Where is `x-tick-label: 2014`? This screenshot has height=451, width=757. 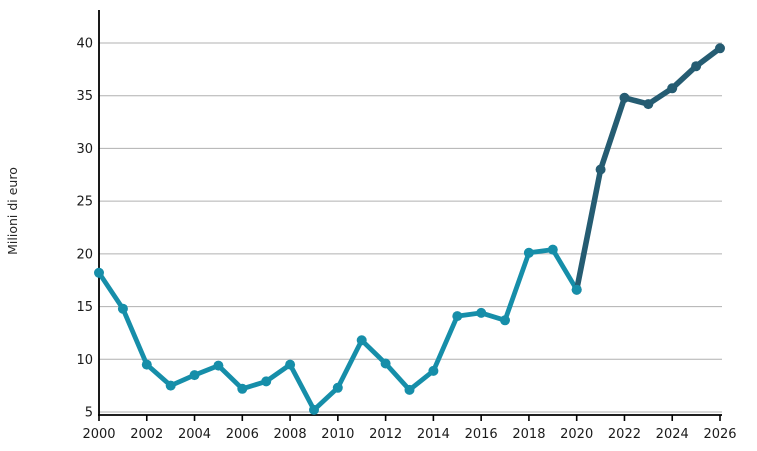
x-tick-label: 2014 is located at coordinates (433, 434).